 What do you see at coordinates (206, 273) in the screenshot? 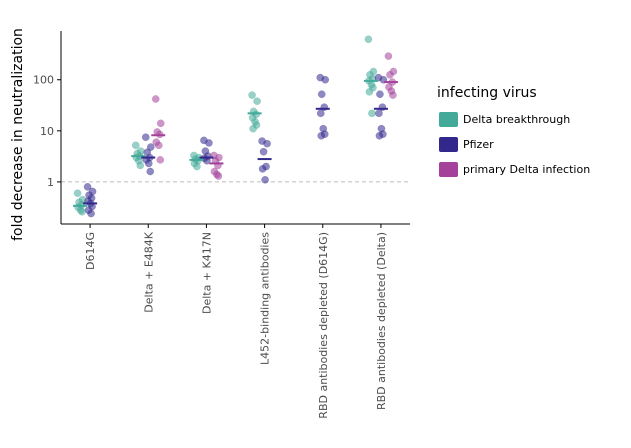
I see `x-tick-label: Delta + K417N` at bounding box center [206, 273].